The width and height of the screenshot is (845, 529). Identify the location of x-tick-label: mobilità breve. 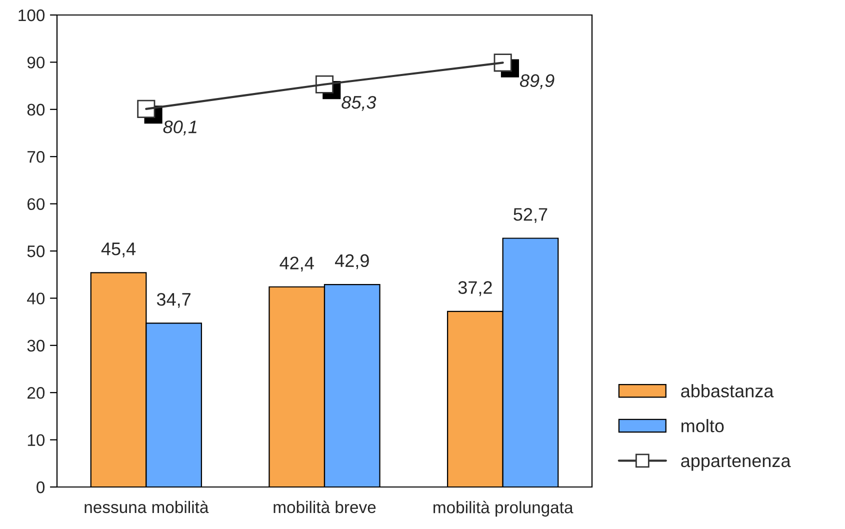
(325, 507).